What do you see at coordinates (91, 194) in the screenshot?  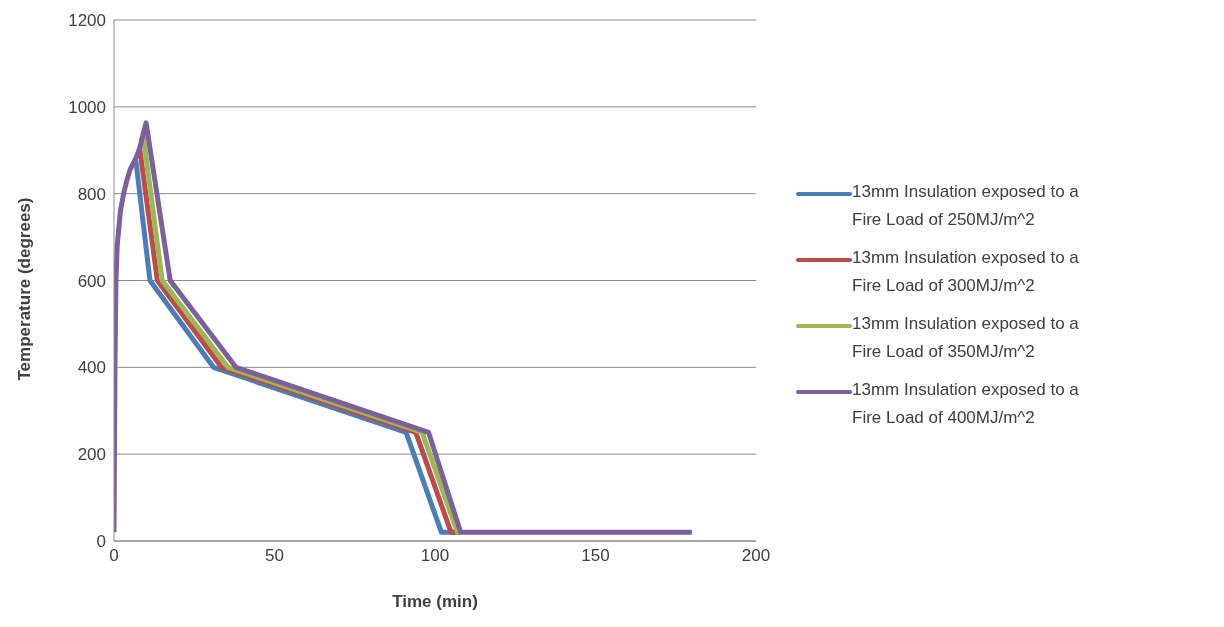 I see `y-tick-label: 800` at bounding box center [91, 194].